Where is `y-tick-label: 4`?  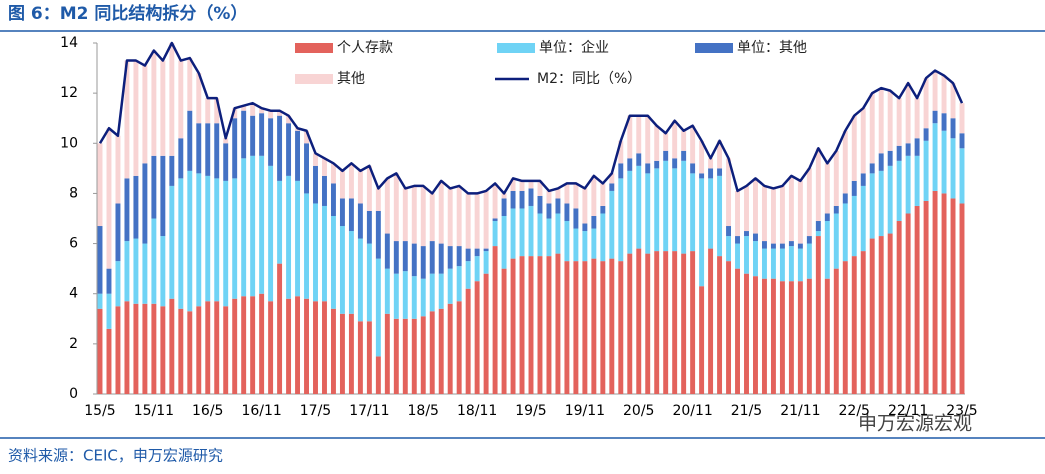 y-tick-label: 4 is located at coordinates (73, 294).